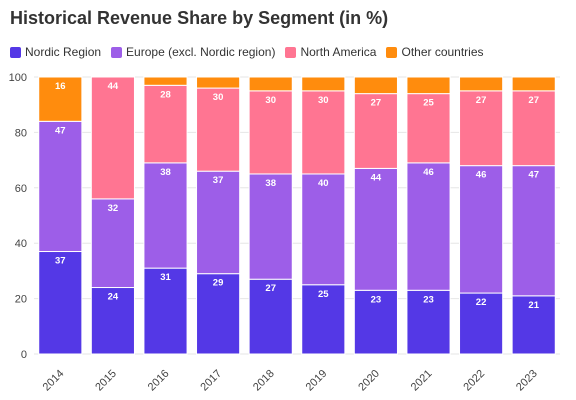 The width and height of the screenshot is (576, 400). Describe the element at coordinates (317, 381) in the screenshot. I see `x-tick-label: 2019` at that location.